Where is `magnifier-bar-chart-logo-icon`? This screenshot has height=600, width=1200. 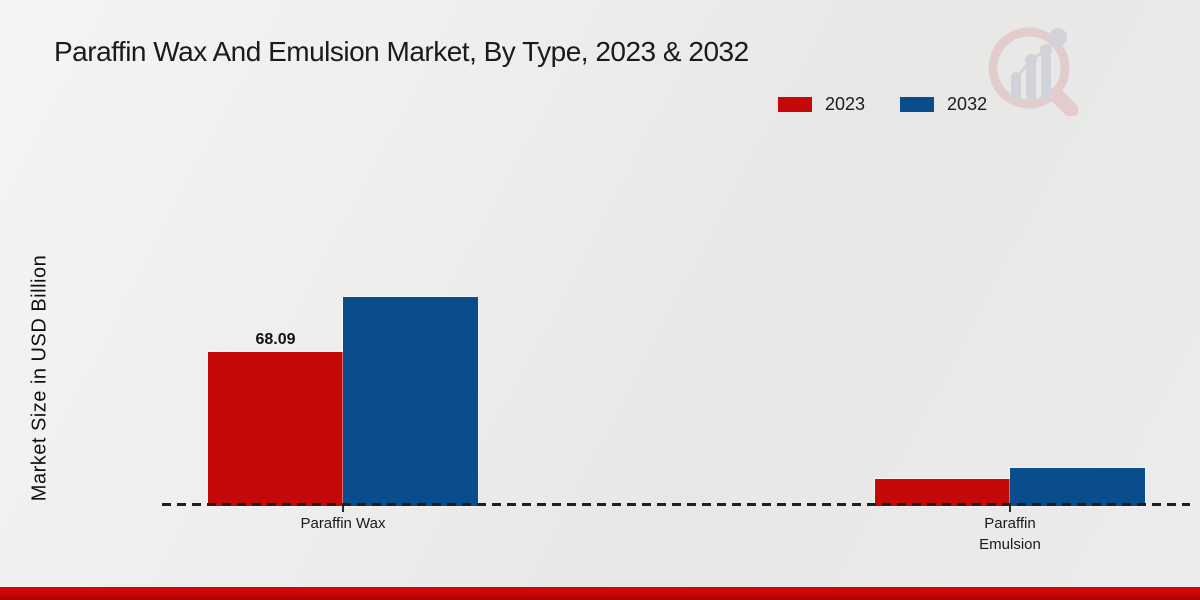 magnifier-bar-chart-logo-icon is located at coordinates (1033, 71).